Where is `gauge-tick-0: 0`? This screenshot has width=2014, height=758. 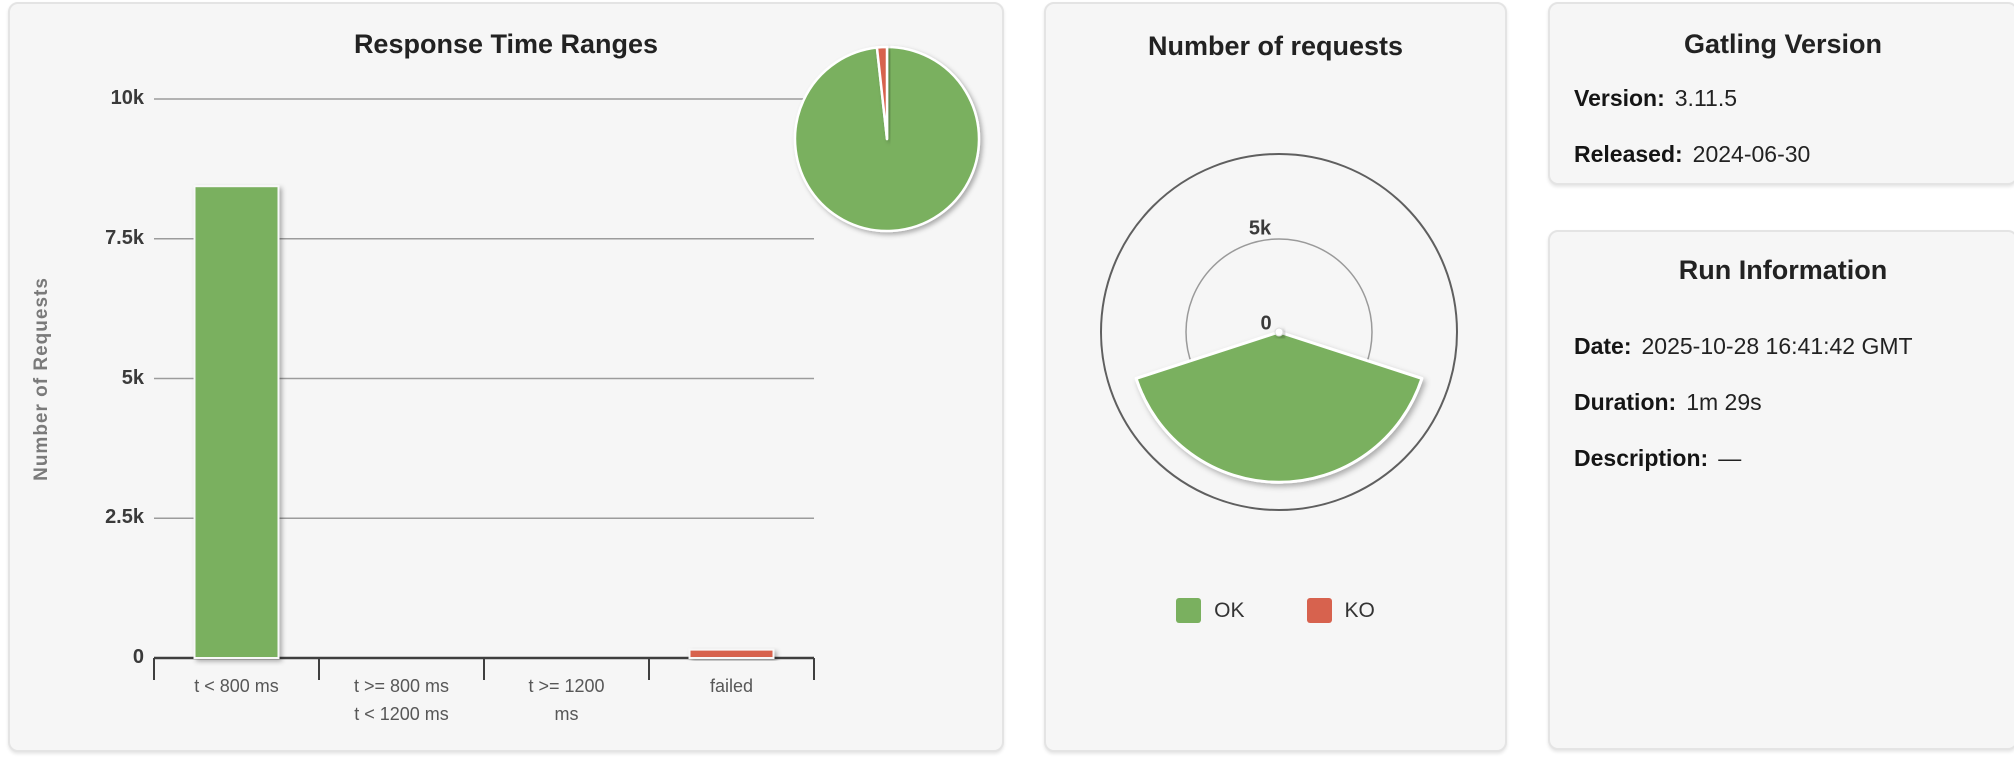 gauge-tick-0: 0 is located at coordinates (1266, 323).